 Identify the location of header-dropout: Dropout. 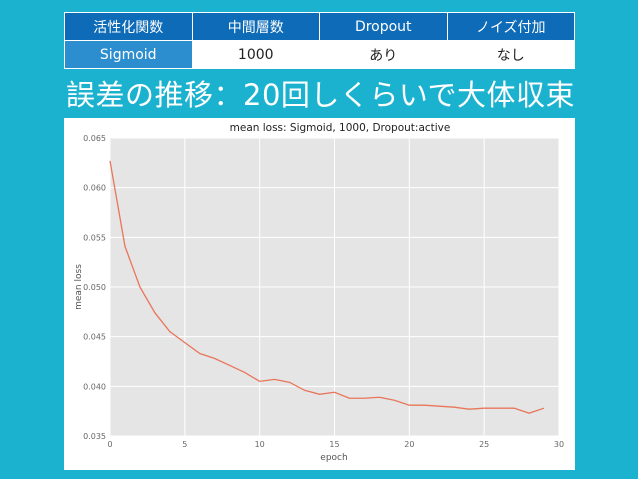
(383, 26).